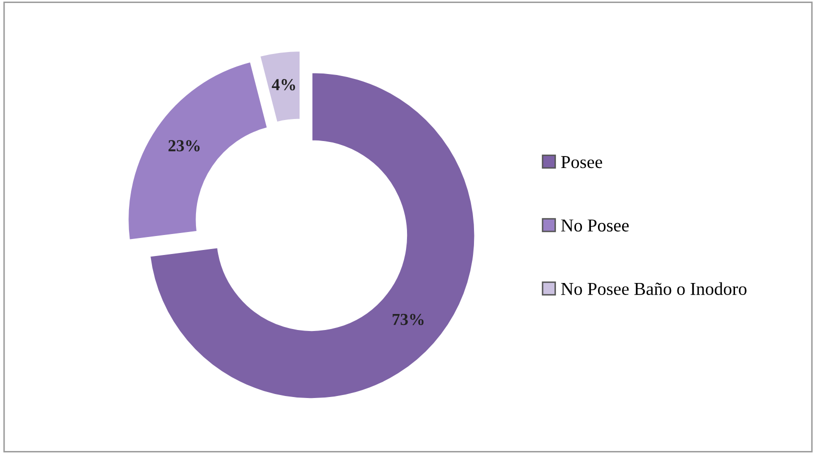 The image size is (816, 454). I want to click on legend-label: No Posee Baño o Inodoro, so click(653, 289).